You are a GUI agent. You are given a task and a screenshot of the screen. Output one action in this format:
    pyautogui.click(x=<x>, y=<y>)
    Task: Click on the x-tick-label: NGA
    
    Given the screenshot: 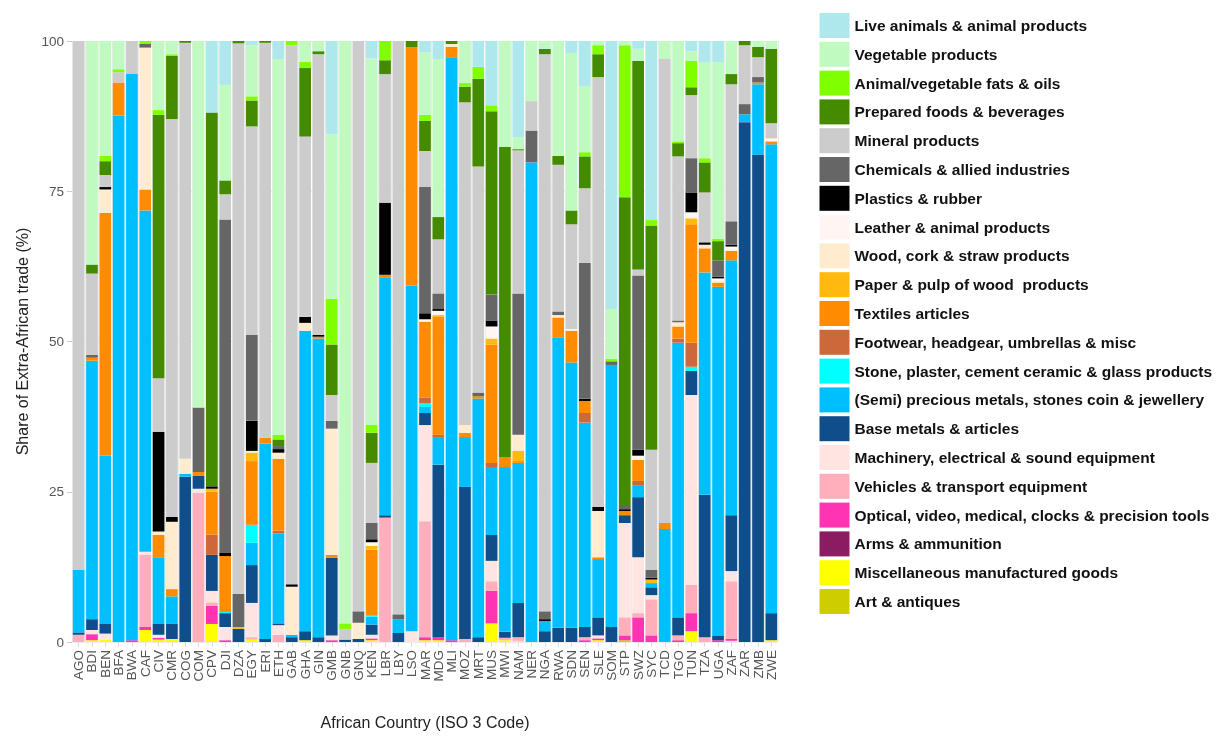 What is the action you would take?
    pyautogui.click(x=545, y=665)
    